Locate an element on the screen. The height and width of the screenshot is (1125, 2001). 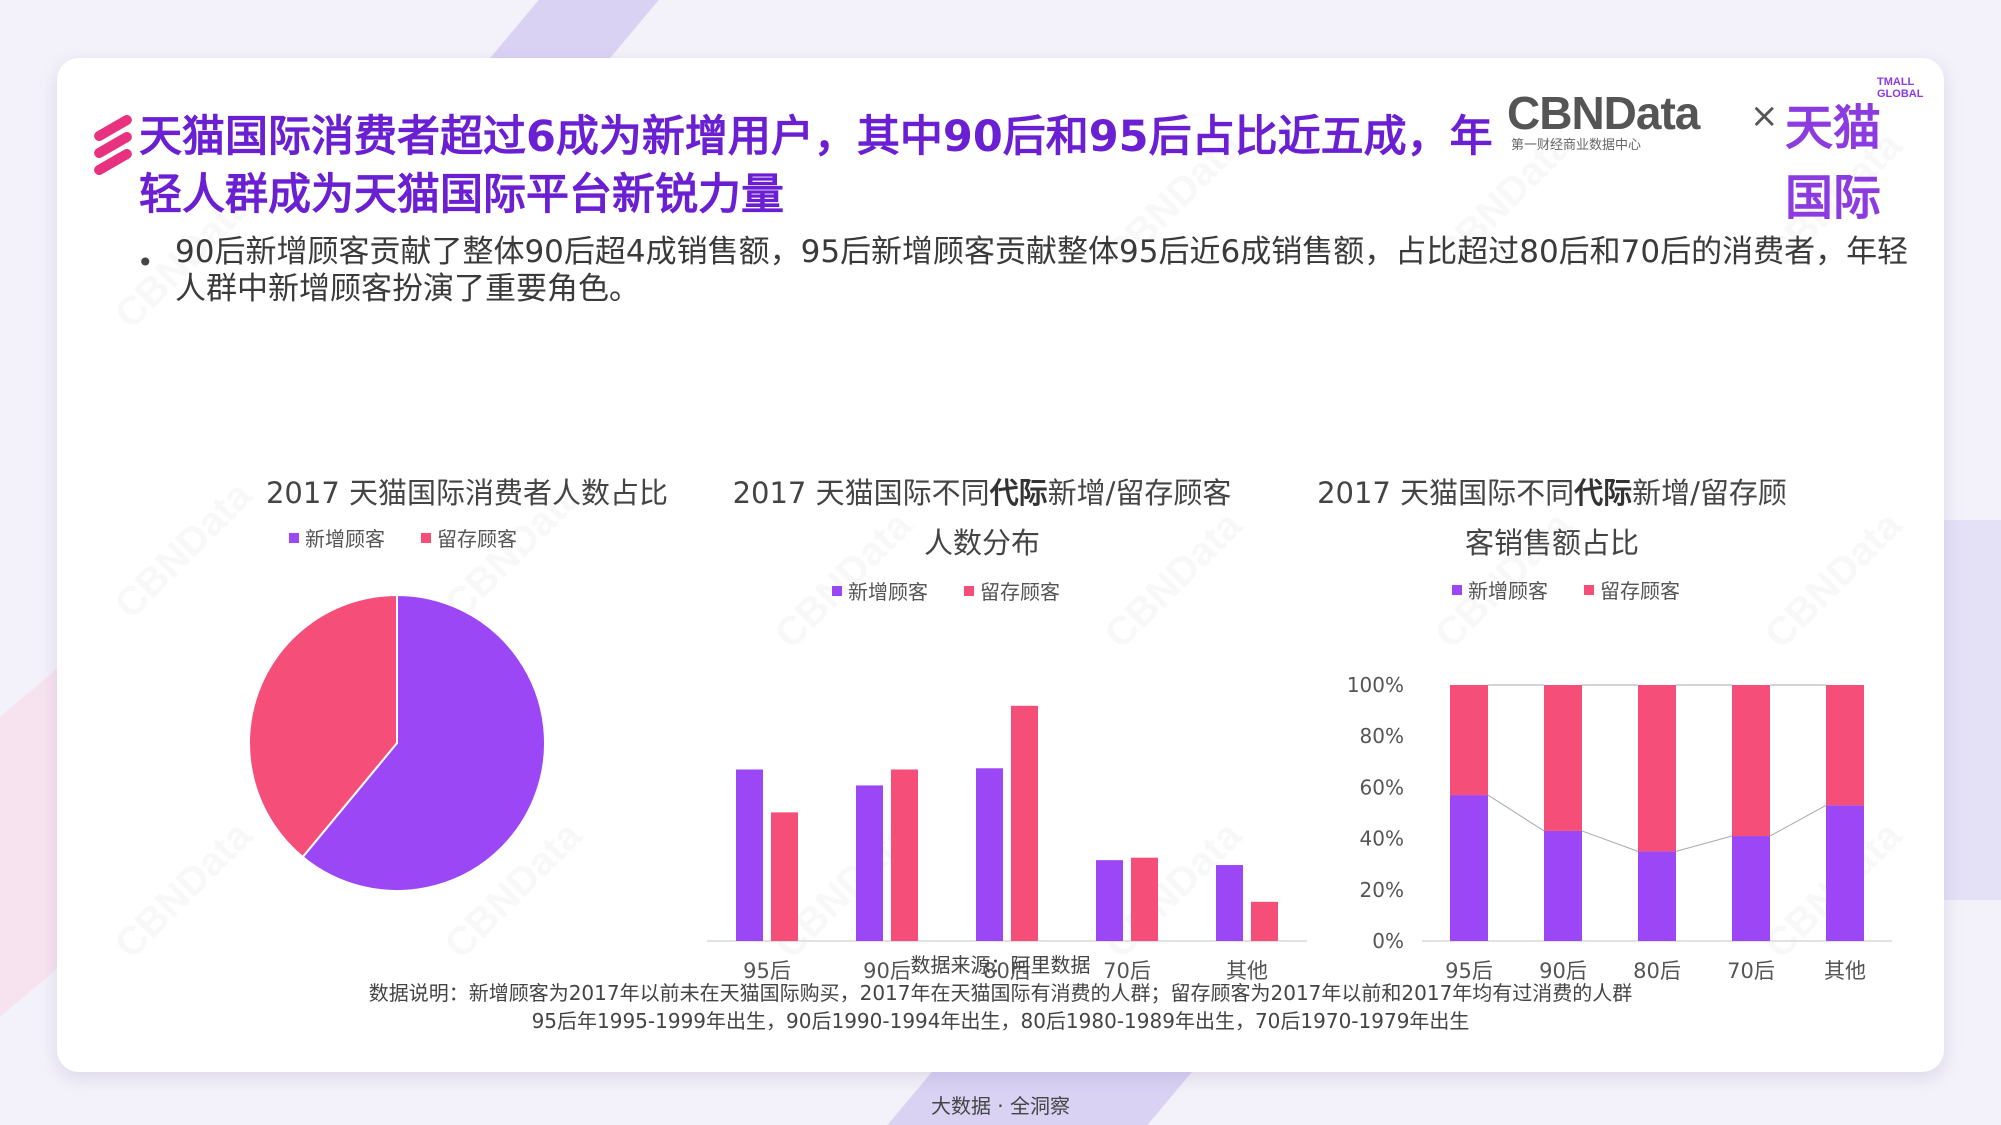
pie-chart-title: 2017 天猫国际消费者人数占比 is located at coordinates (467, 493).